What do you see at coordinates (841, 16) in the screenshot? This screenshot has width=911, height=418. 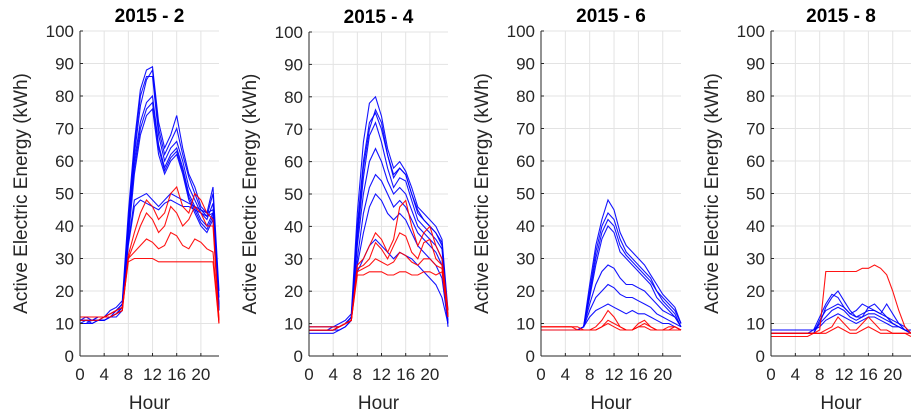 I see `chart-title: 2015 - 8` at bounding box center [841, 16].